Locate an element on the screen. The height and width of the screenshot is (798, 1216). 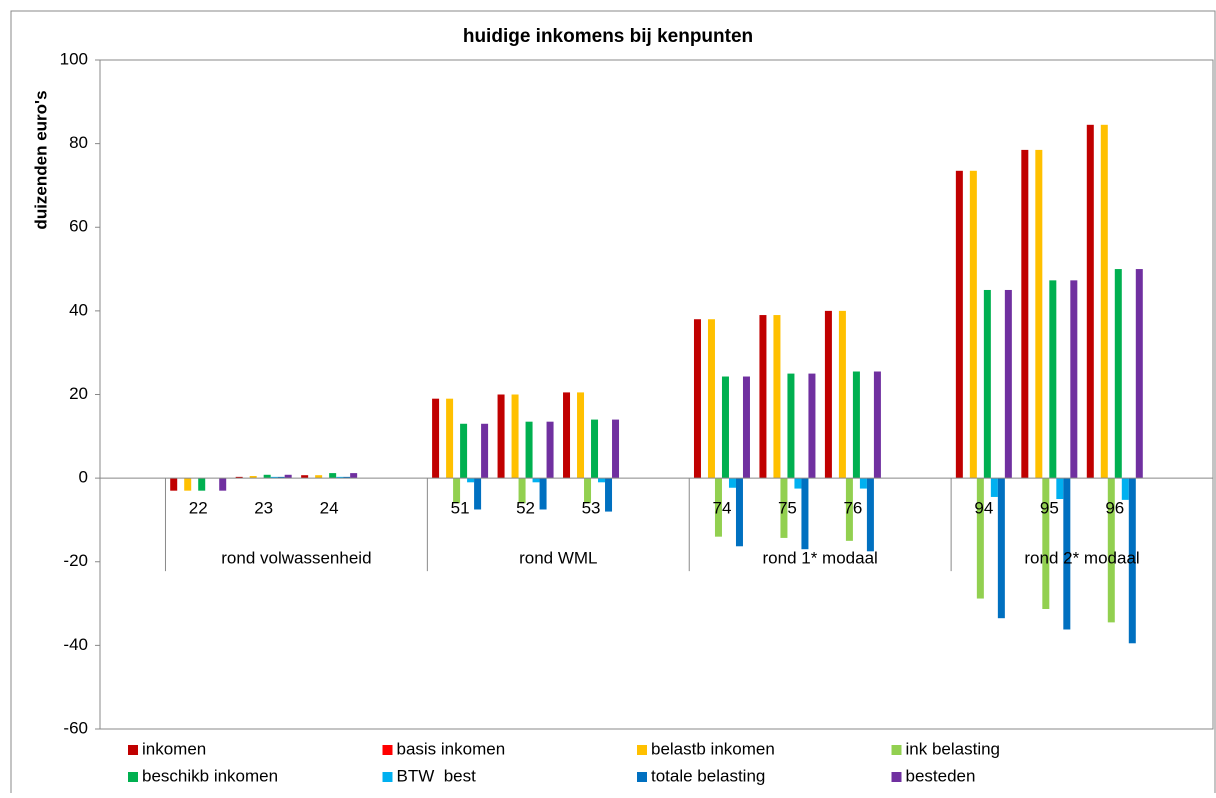
legend-label: totale belasting is located at coordinates (708, 775).